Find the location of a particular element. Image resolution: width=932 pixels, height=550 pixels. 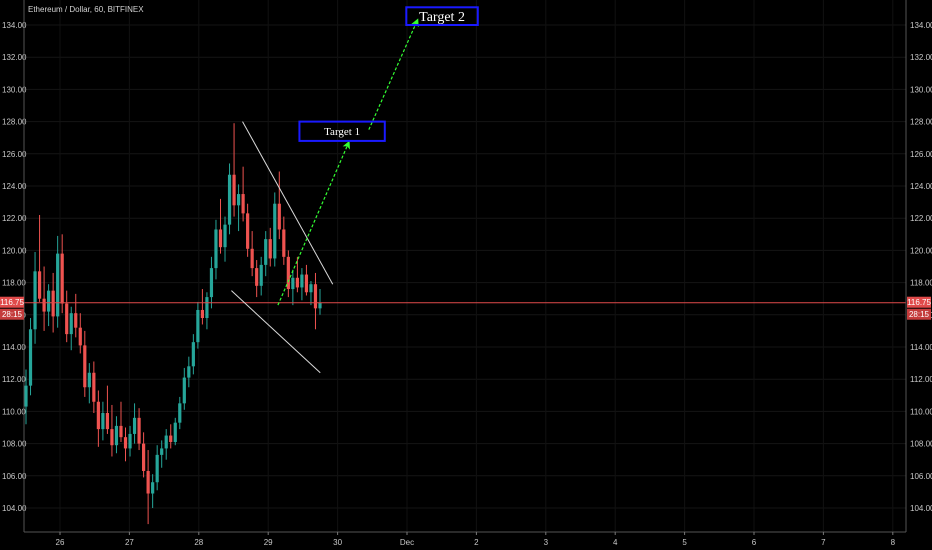

time-tick-label: 2 is located at coordinates (476, 542).